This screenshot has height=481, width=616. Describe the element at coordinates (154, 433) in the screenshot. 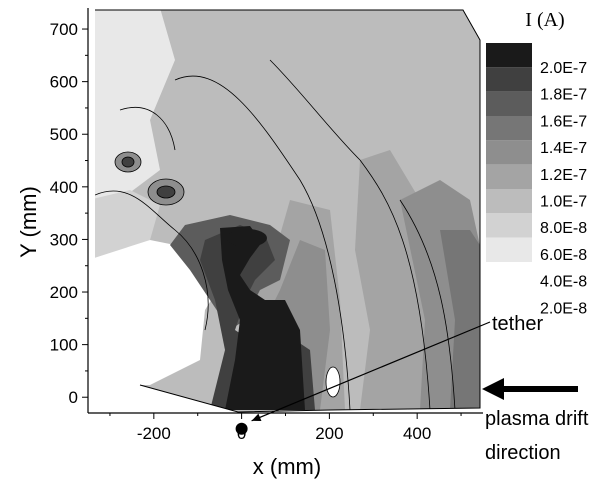

I see `x-tick-label: -200` at that location.